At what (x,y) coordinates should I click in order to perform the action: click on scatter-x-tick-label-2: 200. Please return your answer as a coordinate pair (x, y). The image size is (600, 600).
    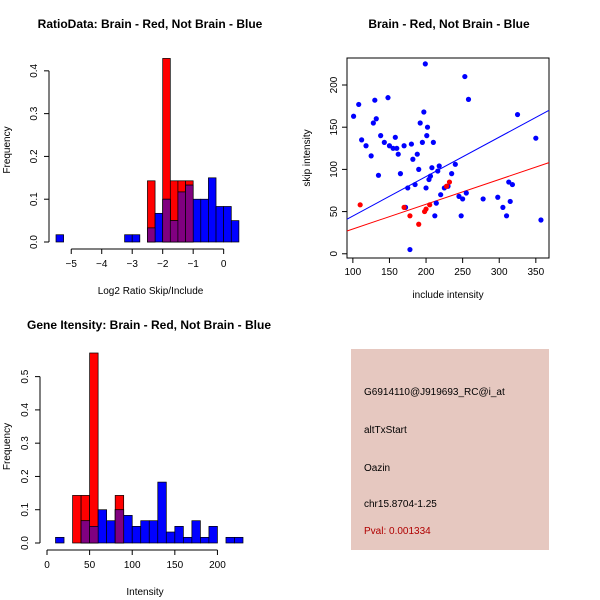
    Looking at the image, I should click on (426, 272).